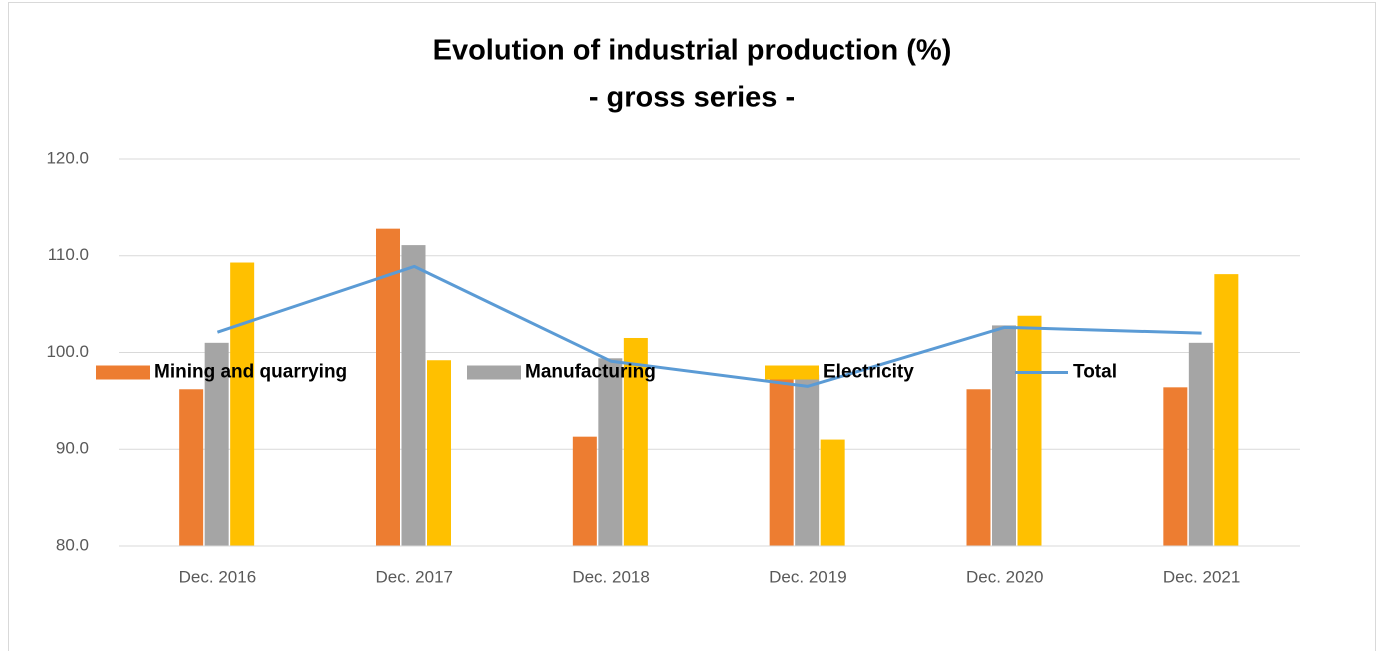  What do you see at coordinates (1095, 372) in the screenshot?
I see `legend-label: Total` at bounding box center [1095, 372].